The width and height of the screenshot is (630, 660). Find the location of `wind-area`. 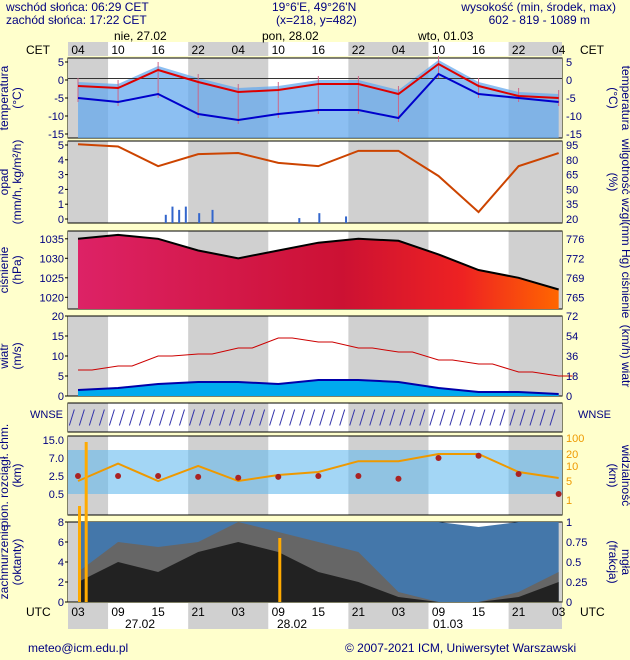

wind-area is located at coordinates (318, 388).